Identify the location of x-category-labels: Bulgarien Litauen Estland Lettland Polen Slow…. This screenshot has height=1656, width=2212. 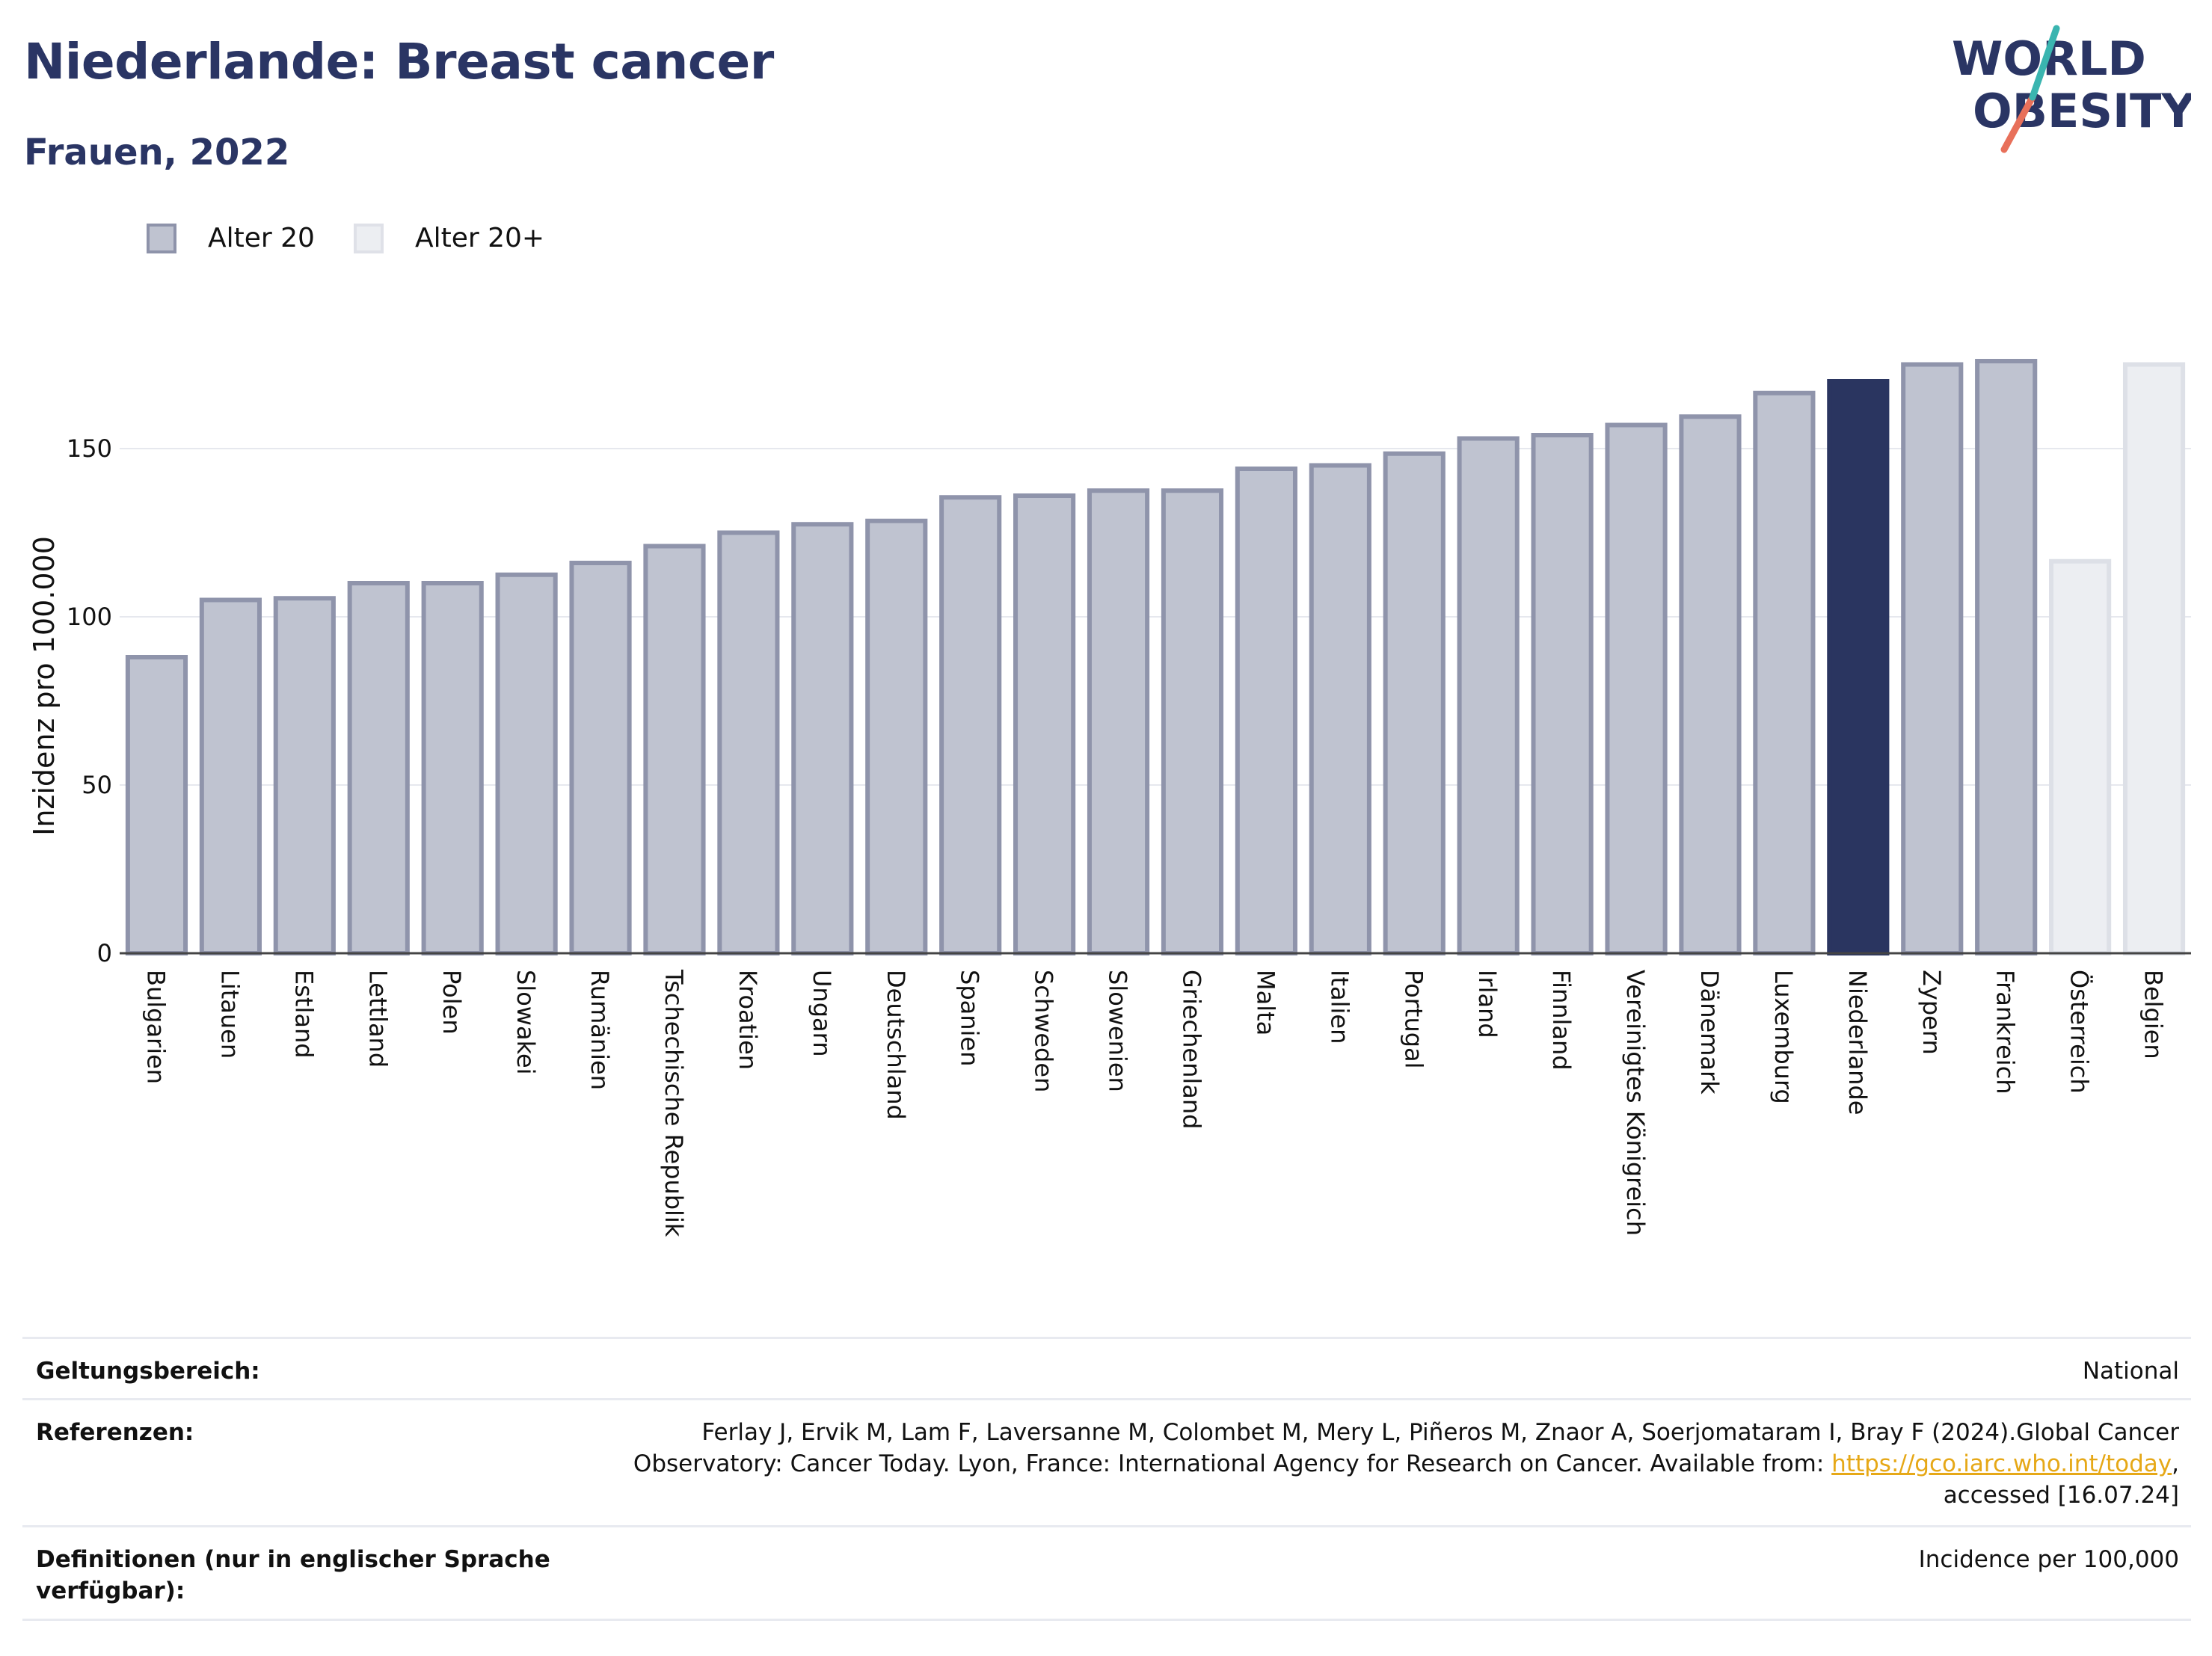
(1154, 1103).